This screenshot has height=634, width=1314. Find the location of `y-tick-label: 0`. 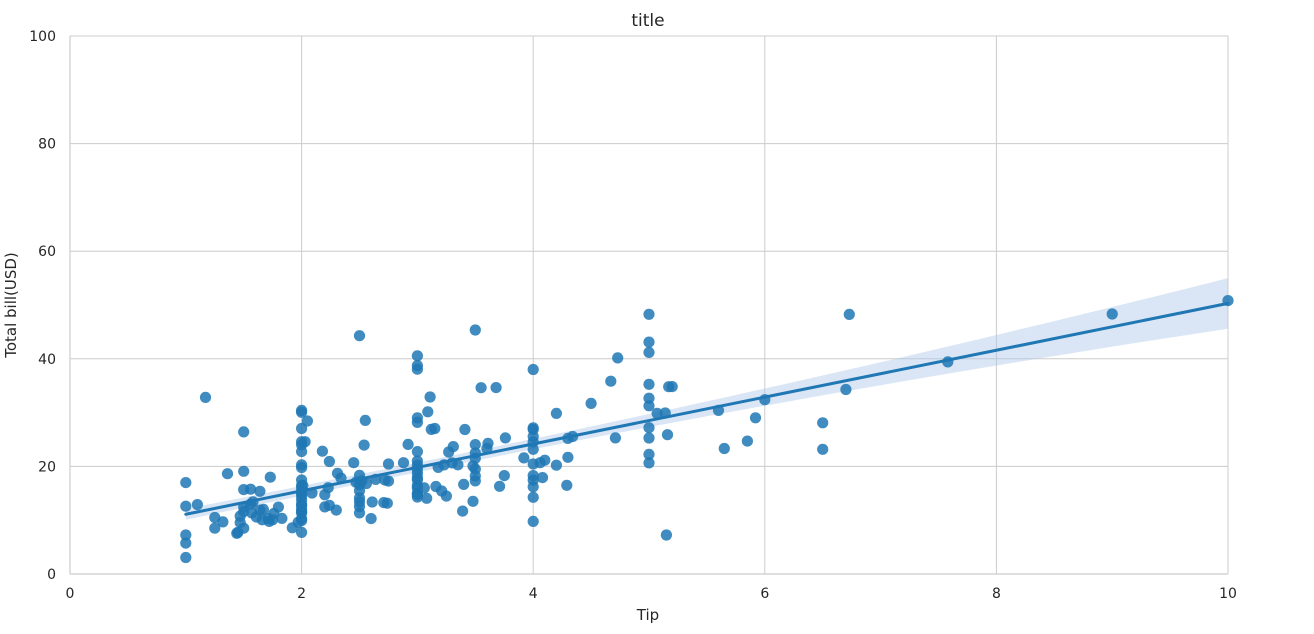

y-tick-label: 0 is located at coordinates (51, 575).